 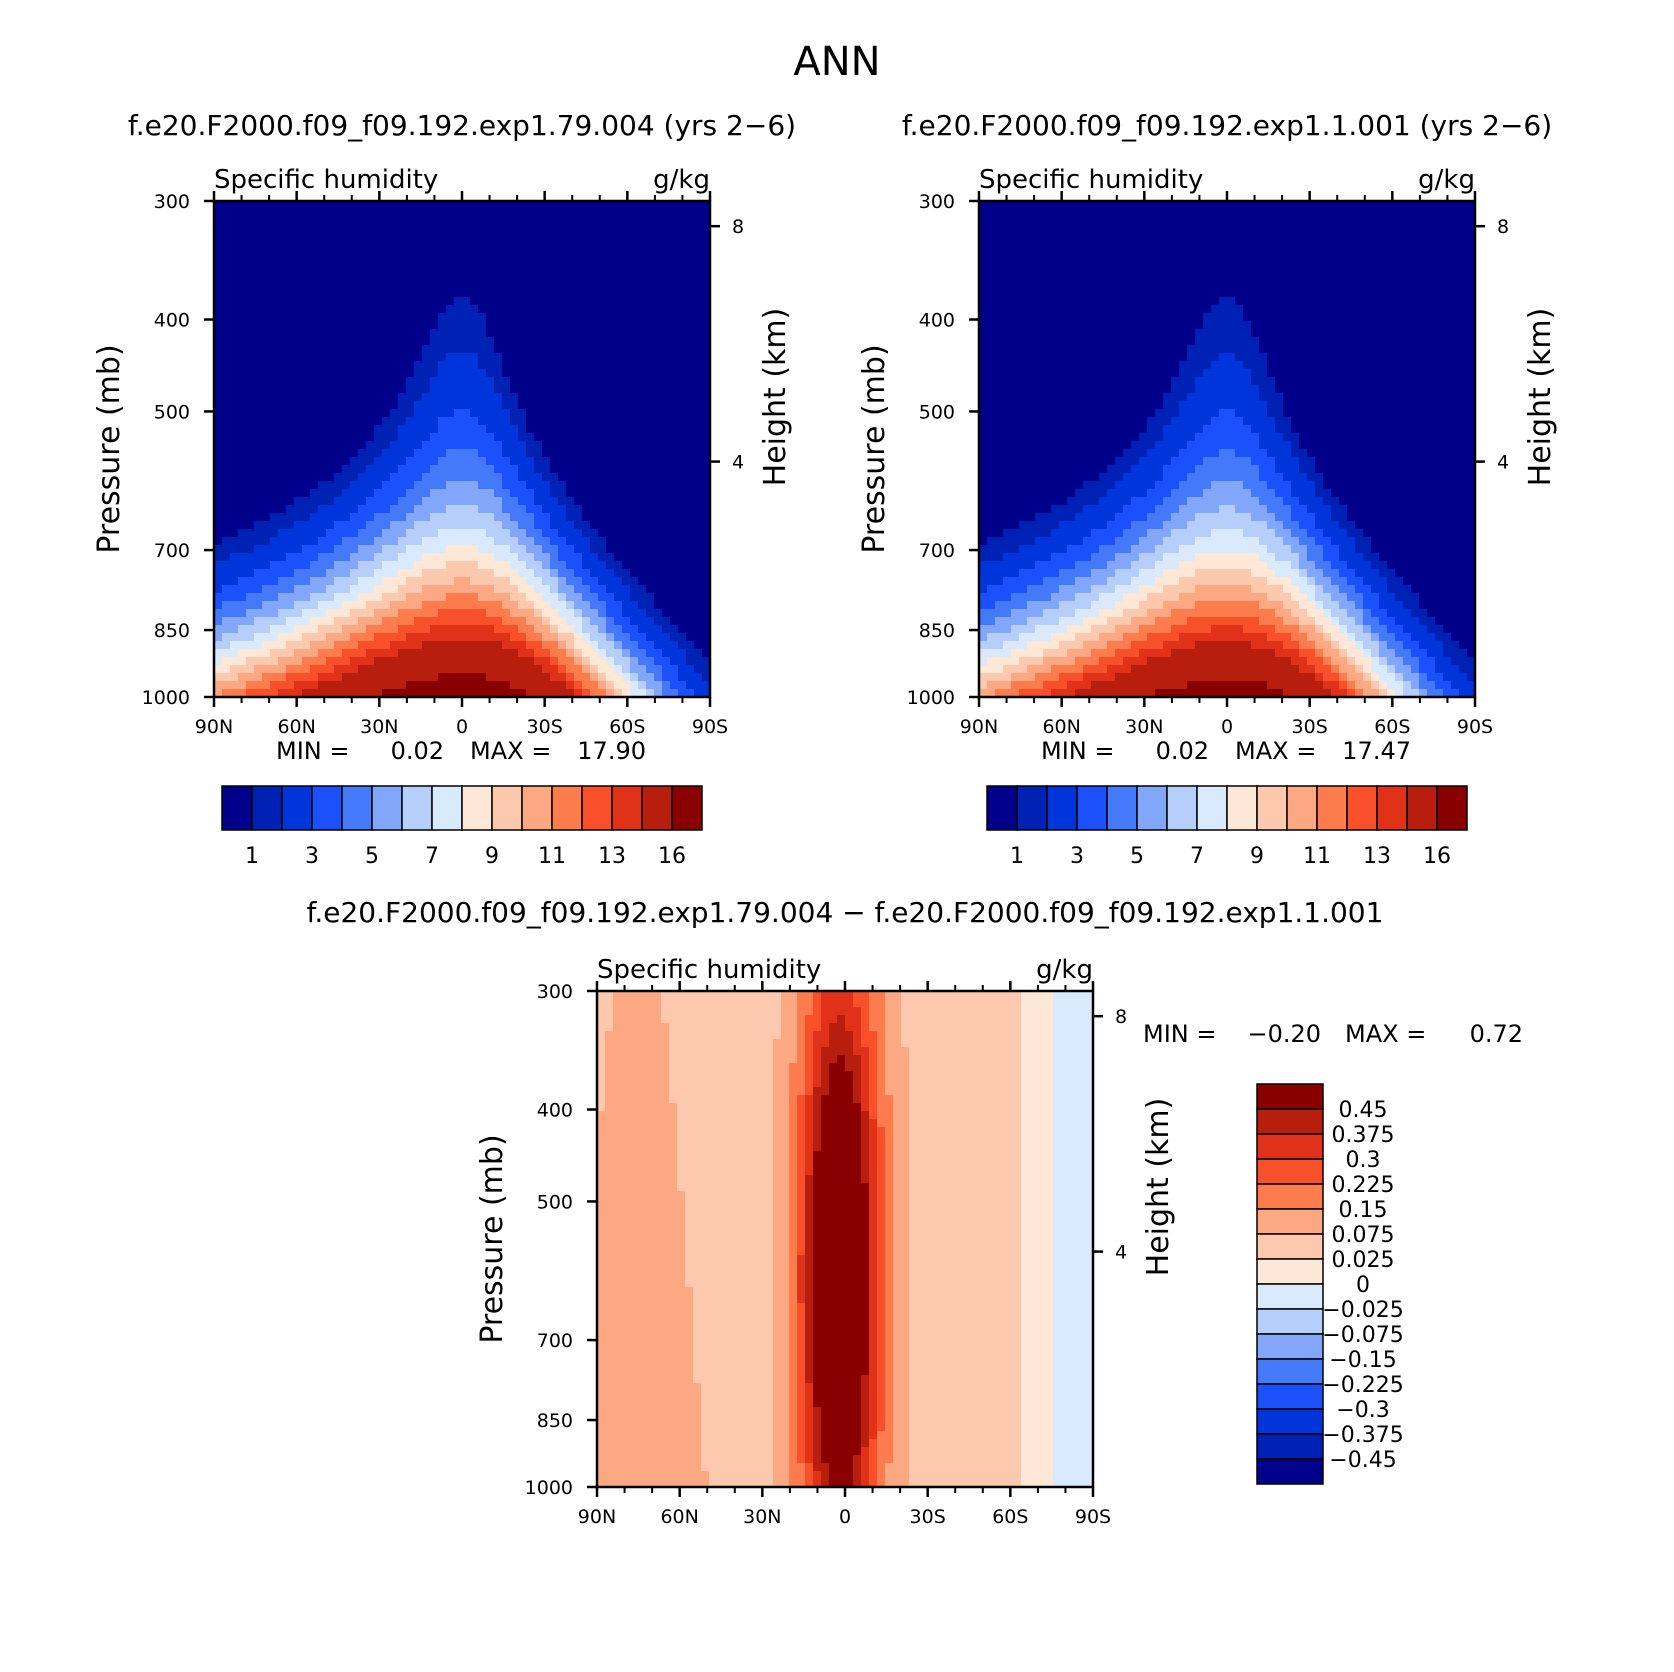 What do you see at coordinates (687, 808) in the screenshot?
I see `colorbar-swatch` at bounding box center [687, 808].